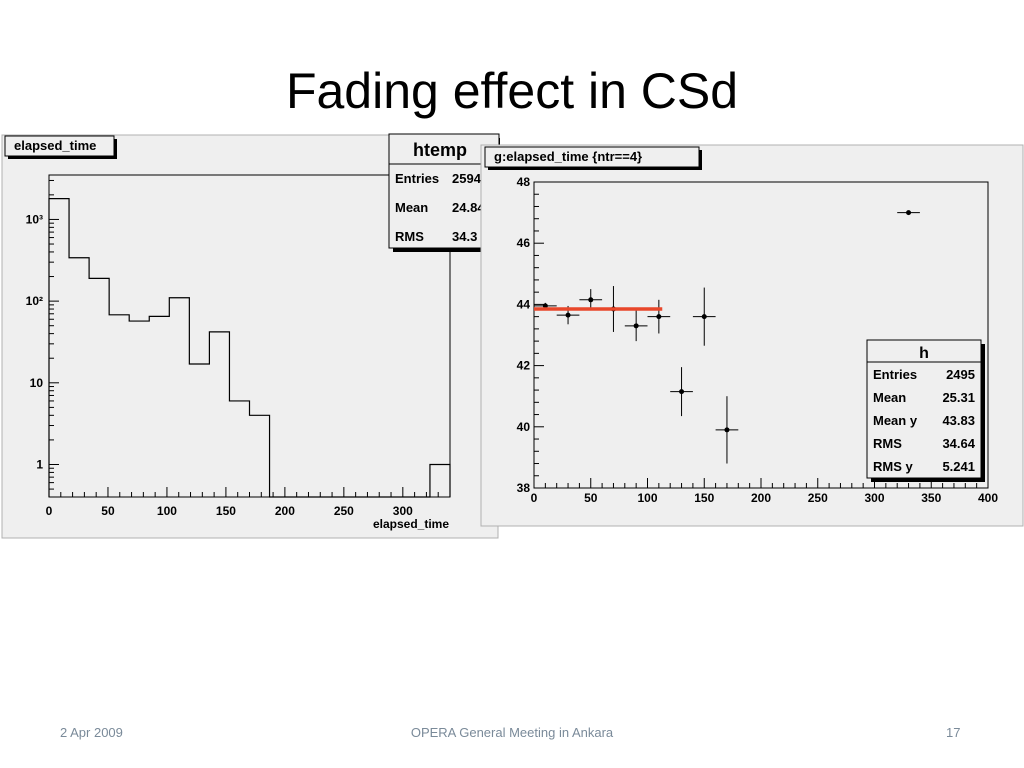 The image size is (1024, 768). I want to click on profile-x-tick-label: 400, so click(988, 498).